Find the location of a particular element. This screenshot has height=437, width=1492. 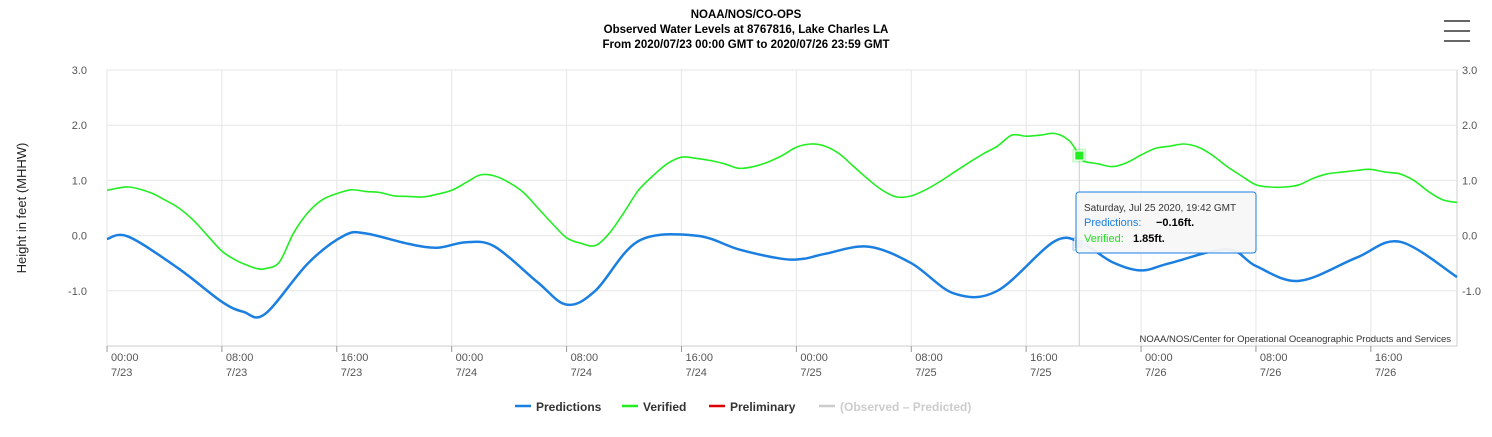

y-tick-label-left: 0.0 is located at coordinates (79, 237).